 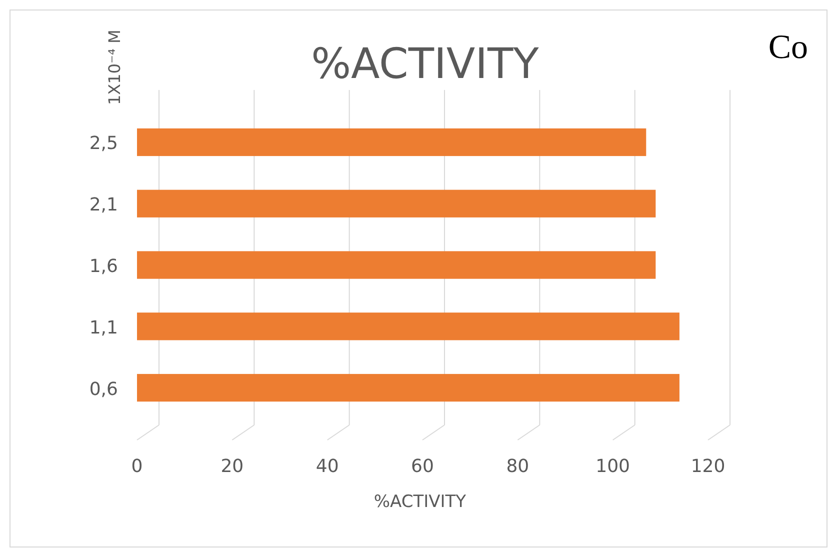 What do you see at coordinates (518, 466) in the screenshot?
I see `x-tick-label: 80` at bounding box center [518, 466].